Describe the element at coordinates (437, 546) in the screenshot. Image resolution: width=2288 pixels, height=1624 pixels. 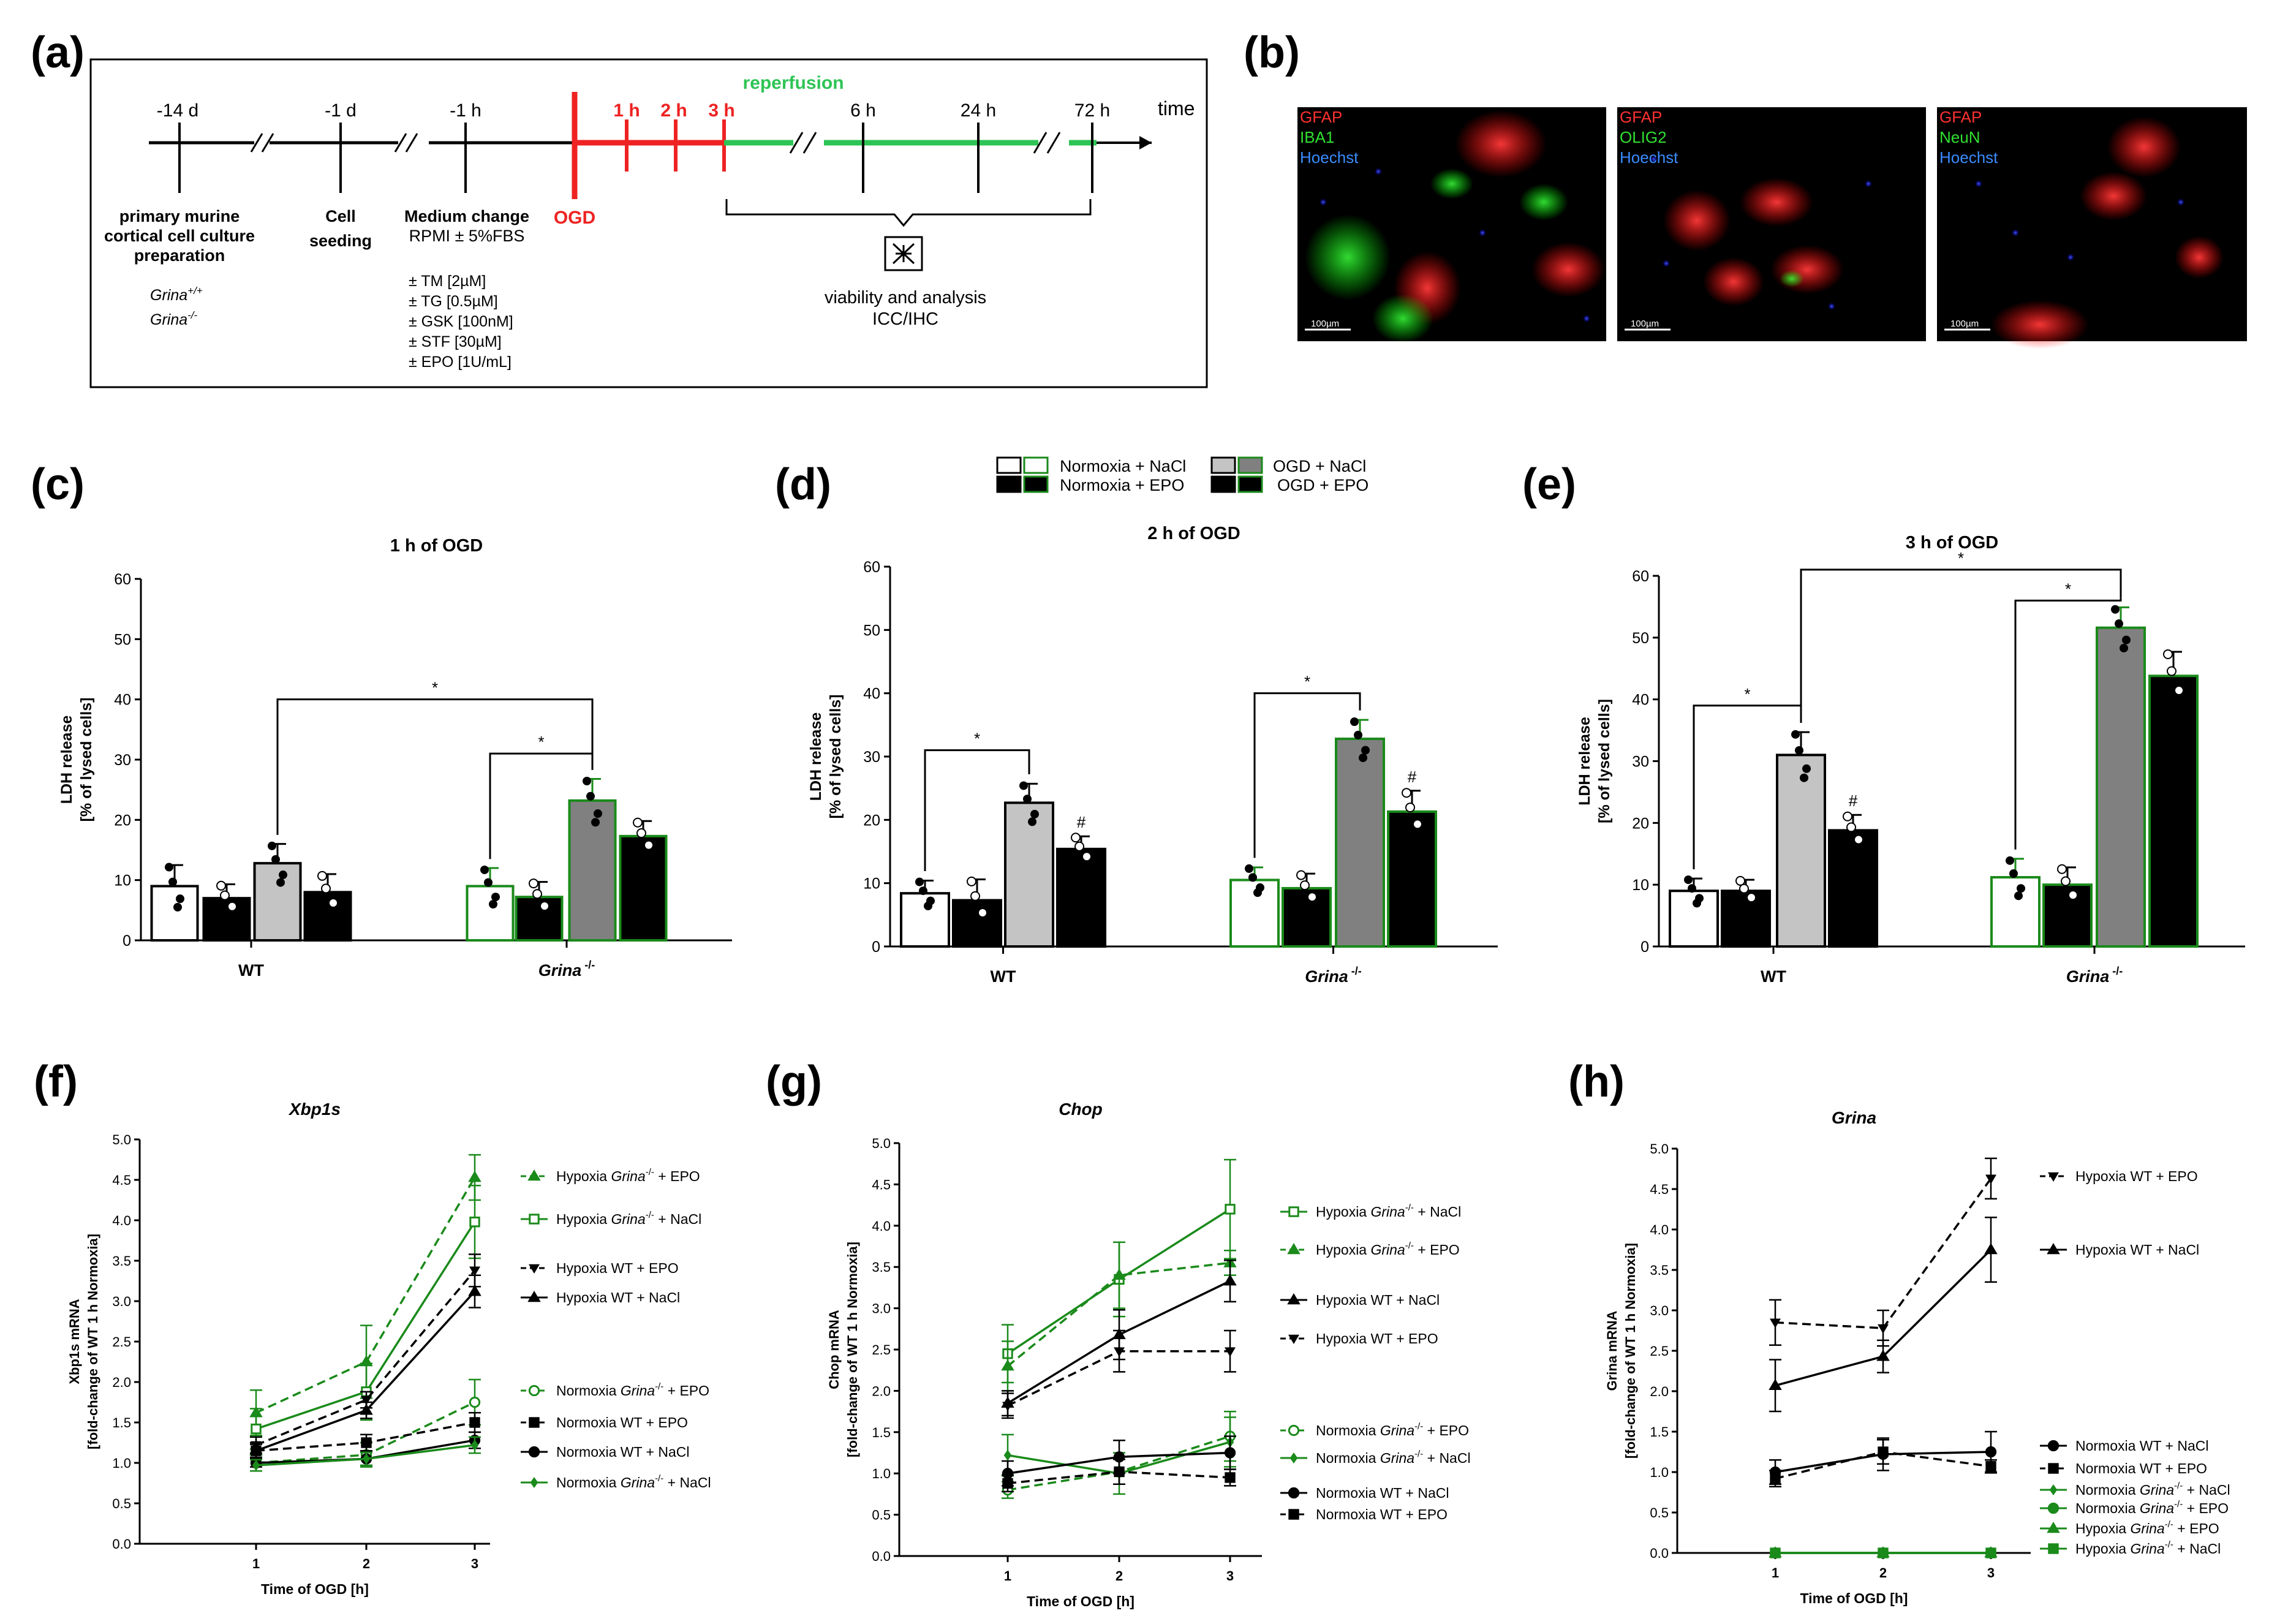
I see `chart-title: 1 h of OGD` at that location.